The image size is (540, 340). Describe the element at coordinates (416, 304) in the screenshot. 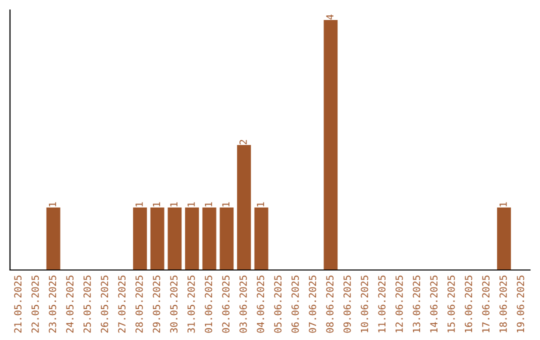

I see `x-tick-label: 13.06.2025` at that location.